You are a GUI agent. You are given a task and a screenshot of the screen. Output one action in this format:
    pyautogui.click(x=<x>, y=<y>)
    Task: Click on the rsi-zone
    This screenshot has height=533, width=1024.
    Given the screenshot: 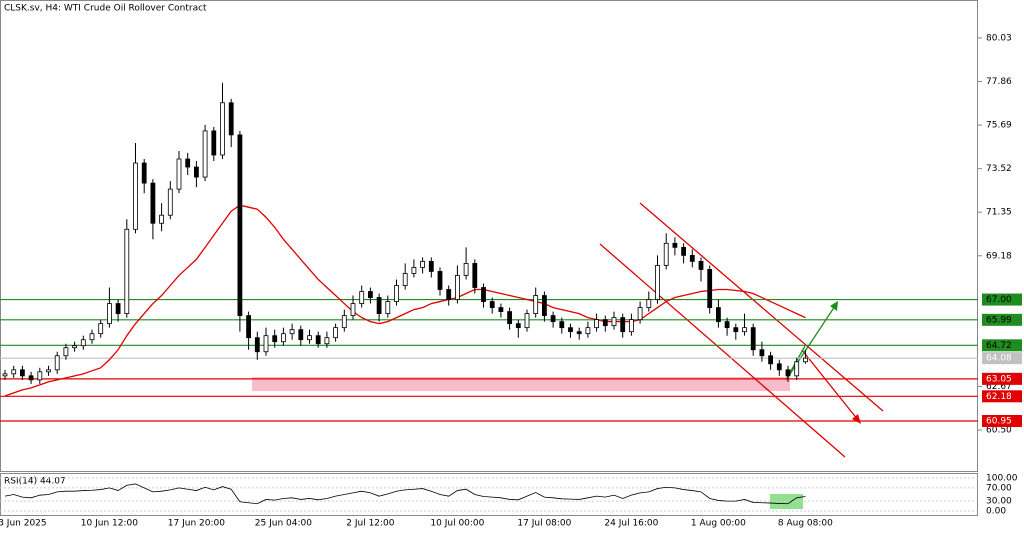 What is the action you would take?
    pyautogui.click(x=786, y=501)
    